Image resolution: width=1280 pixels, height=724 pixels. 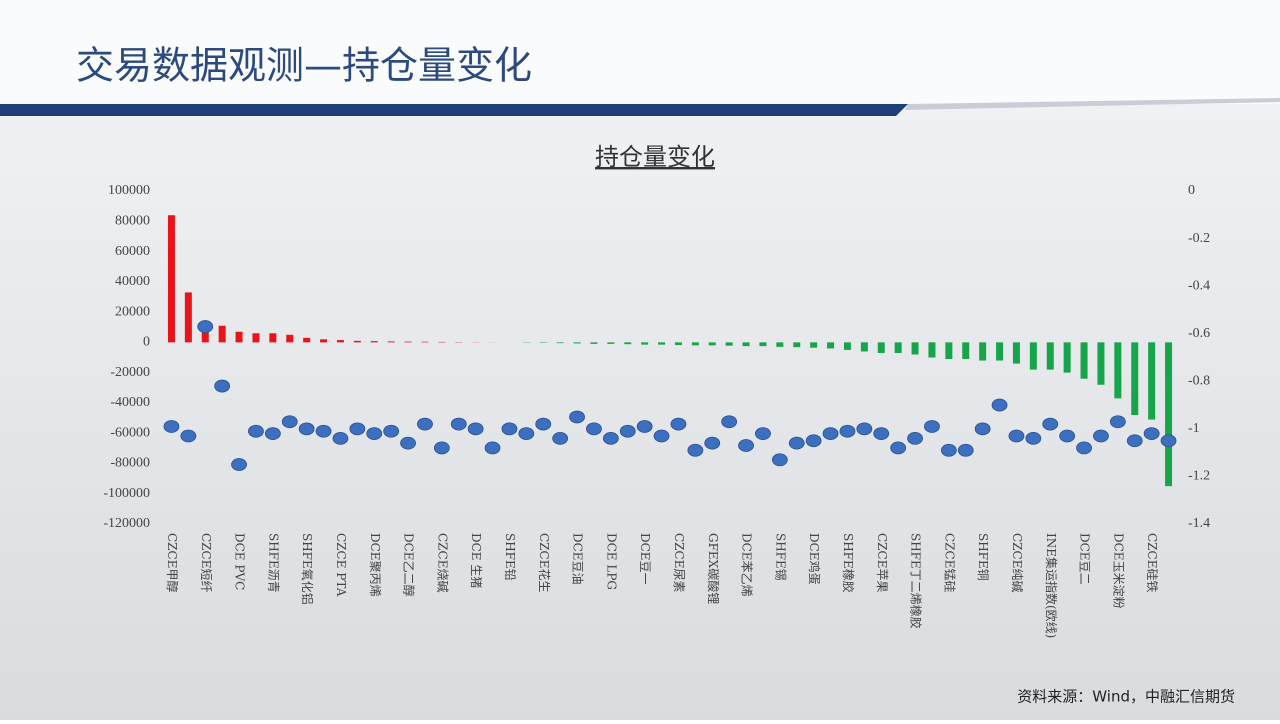 What do you see at coordinates (240, 561) in the screenshot?
I see `x-tick-label: DCE PVC` at bounding box center [240, 561].